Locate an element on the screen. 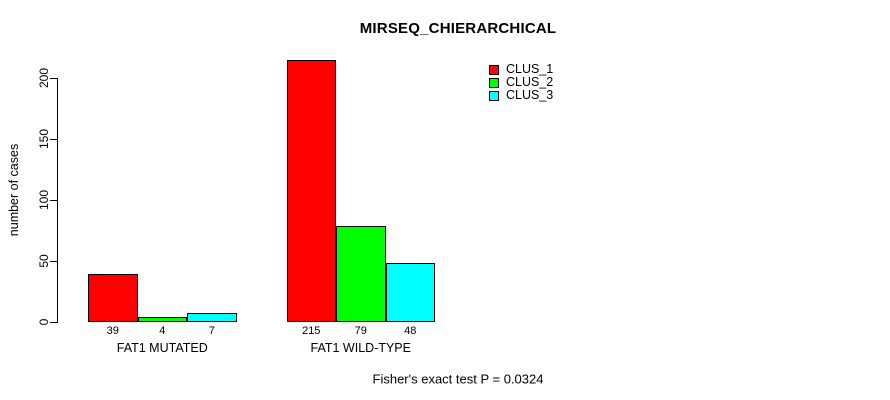 The image size is (890, 400). y-tick-label: 200 is located at coordinates (44, 78).